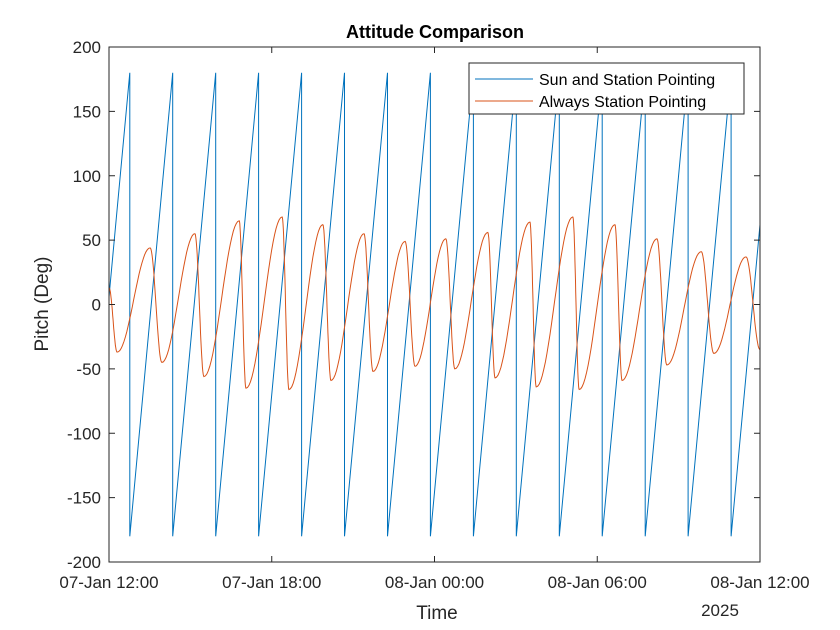 The width and height of the screenshot is (840, 630). I want to click on y-tick-label: -150, so click(84, 498).